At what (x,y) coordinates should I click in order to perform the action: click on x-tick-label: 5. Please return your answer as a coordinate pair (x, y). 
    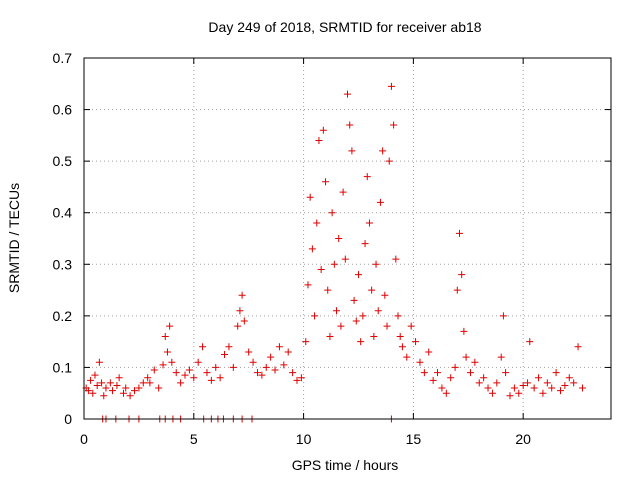
    Looking at the image, I should click on (194, 439).